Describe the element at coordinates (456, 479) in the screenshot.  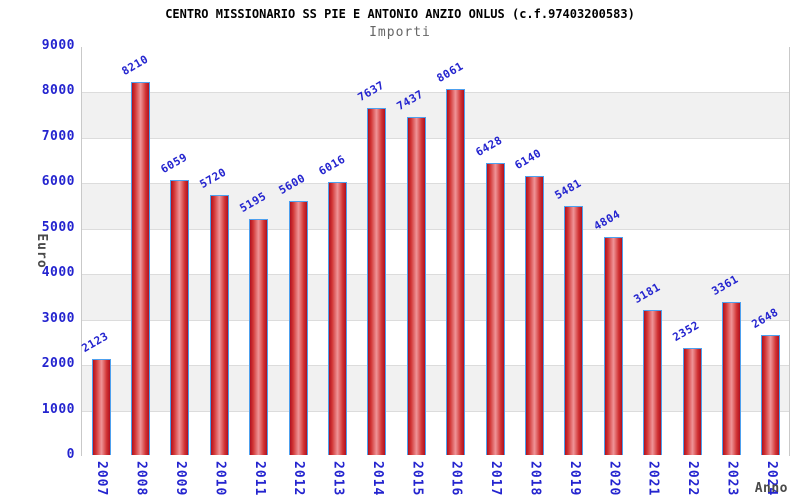
I see `x-tick-label: 2016` at that location.